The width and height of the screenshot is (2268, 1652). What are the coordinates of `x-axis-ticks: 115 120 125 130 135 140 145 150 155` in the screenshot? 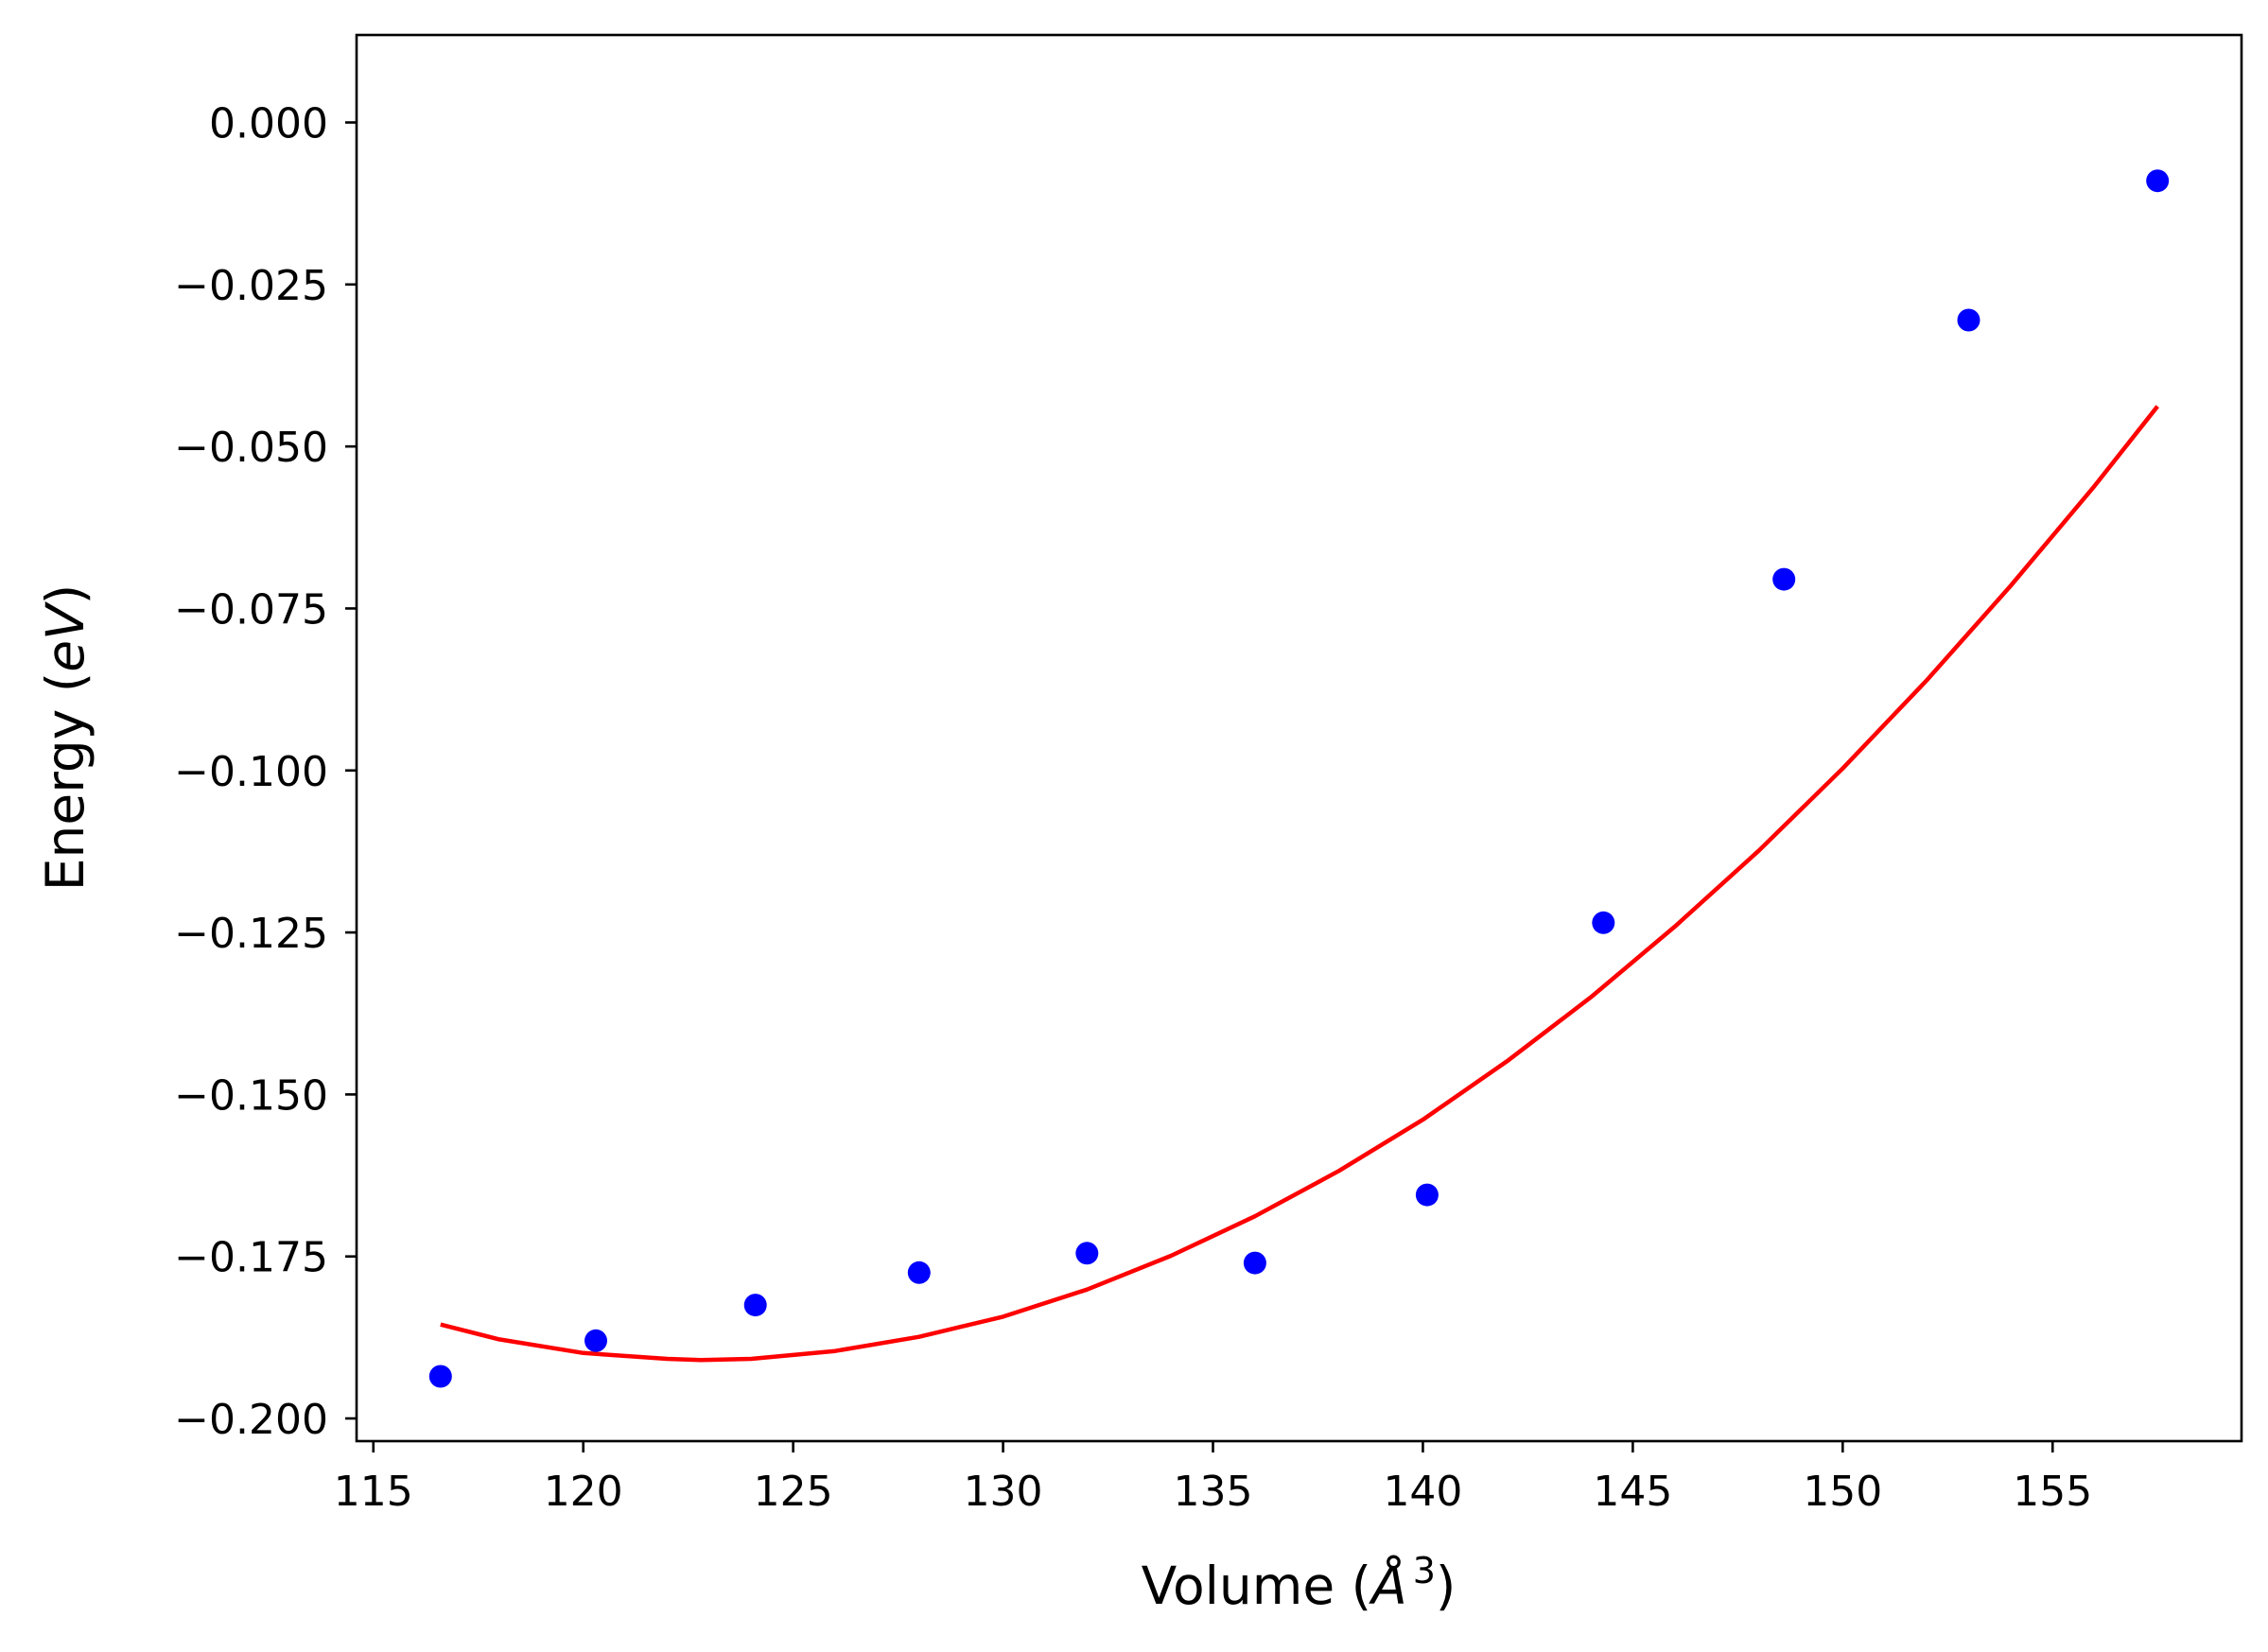 It's located at (1213, 1478).